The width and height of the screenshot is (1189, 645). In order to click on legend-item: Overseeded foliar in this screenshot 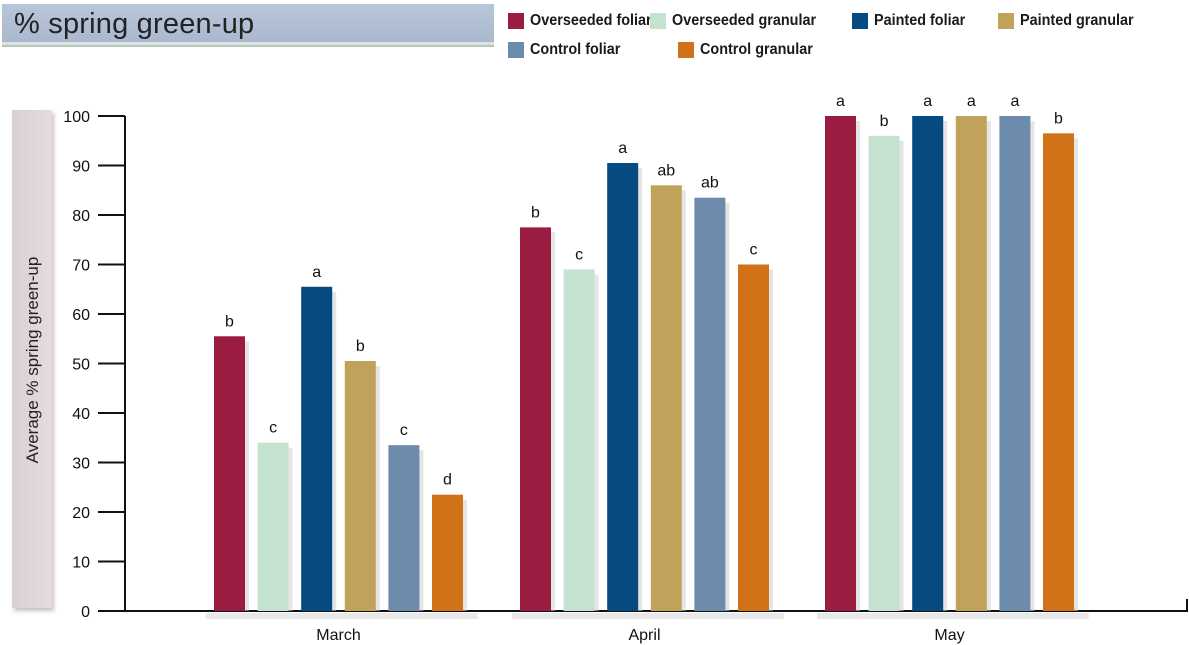, I will do `click(586, 21)`.